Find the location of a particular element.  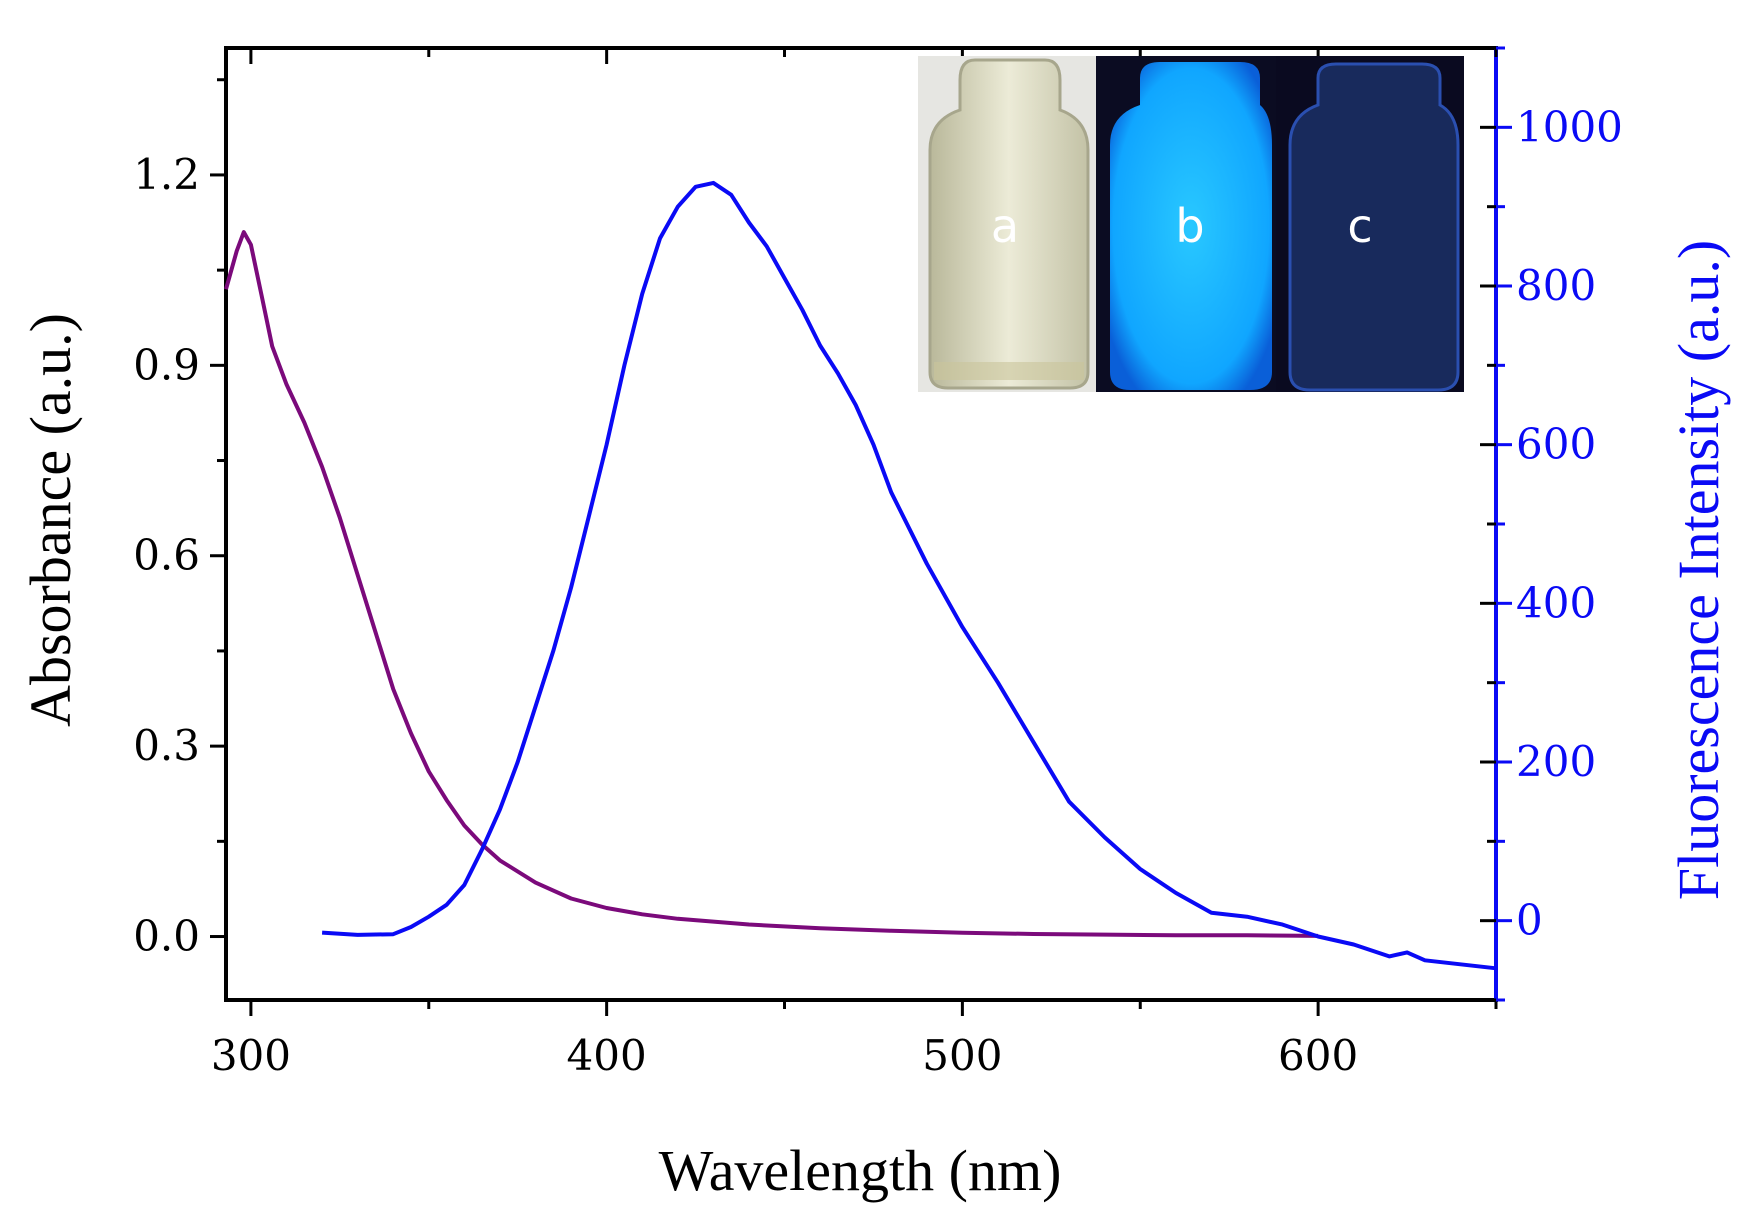

y-left-tick-label-1: 0.3 is located at coordinates (166, 745).